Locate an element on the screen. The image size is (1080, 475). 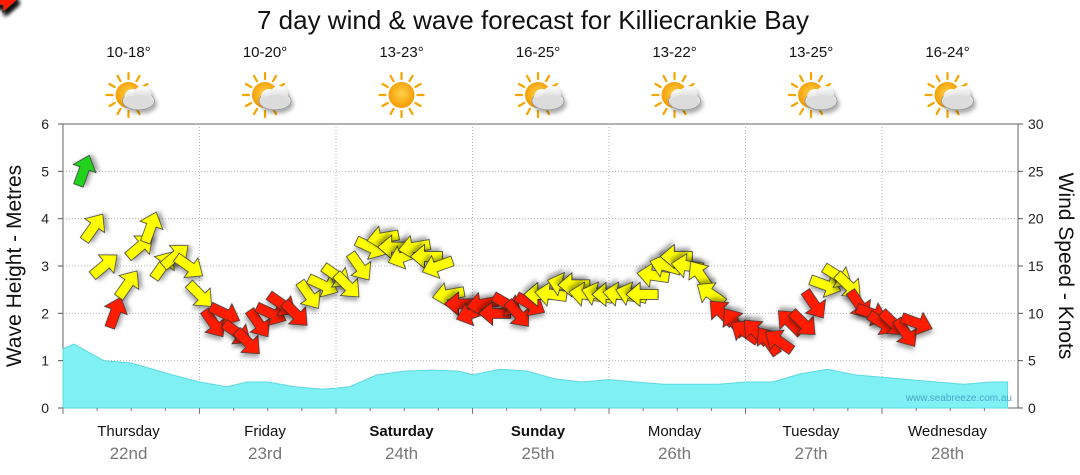
right-tick-label: 20 is located at coordinates (1036, 219).